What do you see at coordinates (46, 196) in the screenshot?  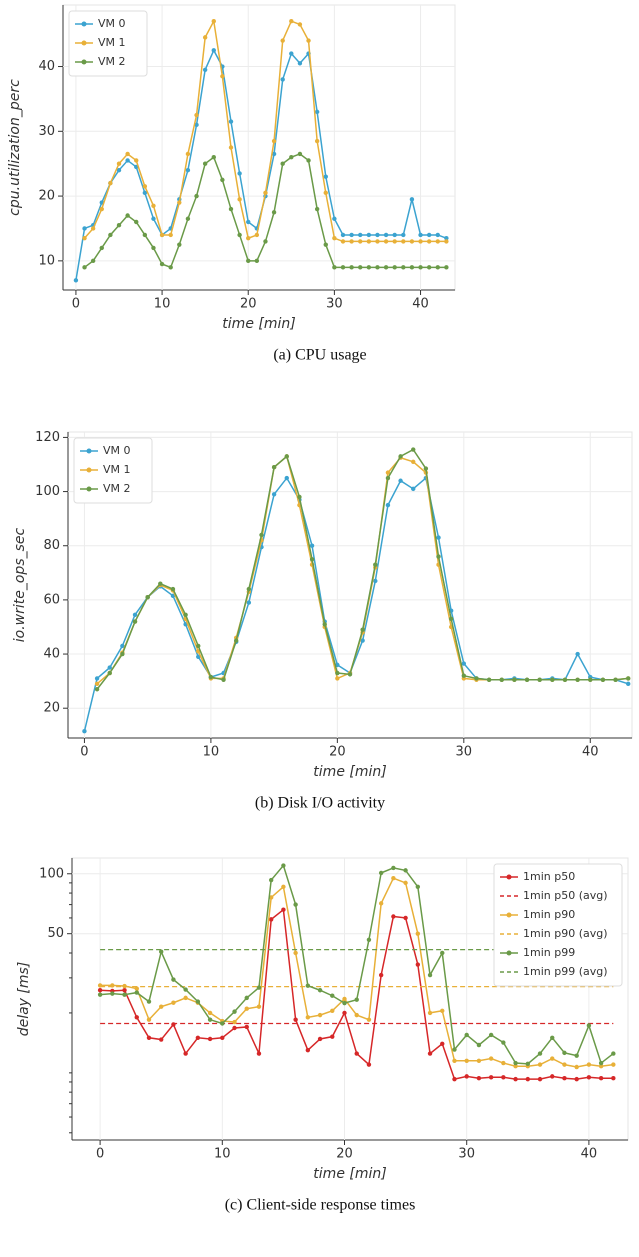 I see `y-tick-label: 20` at bounding box center [46, 196].